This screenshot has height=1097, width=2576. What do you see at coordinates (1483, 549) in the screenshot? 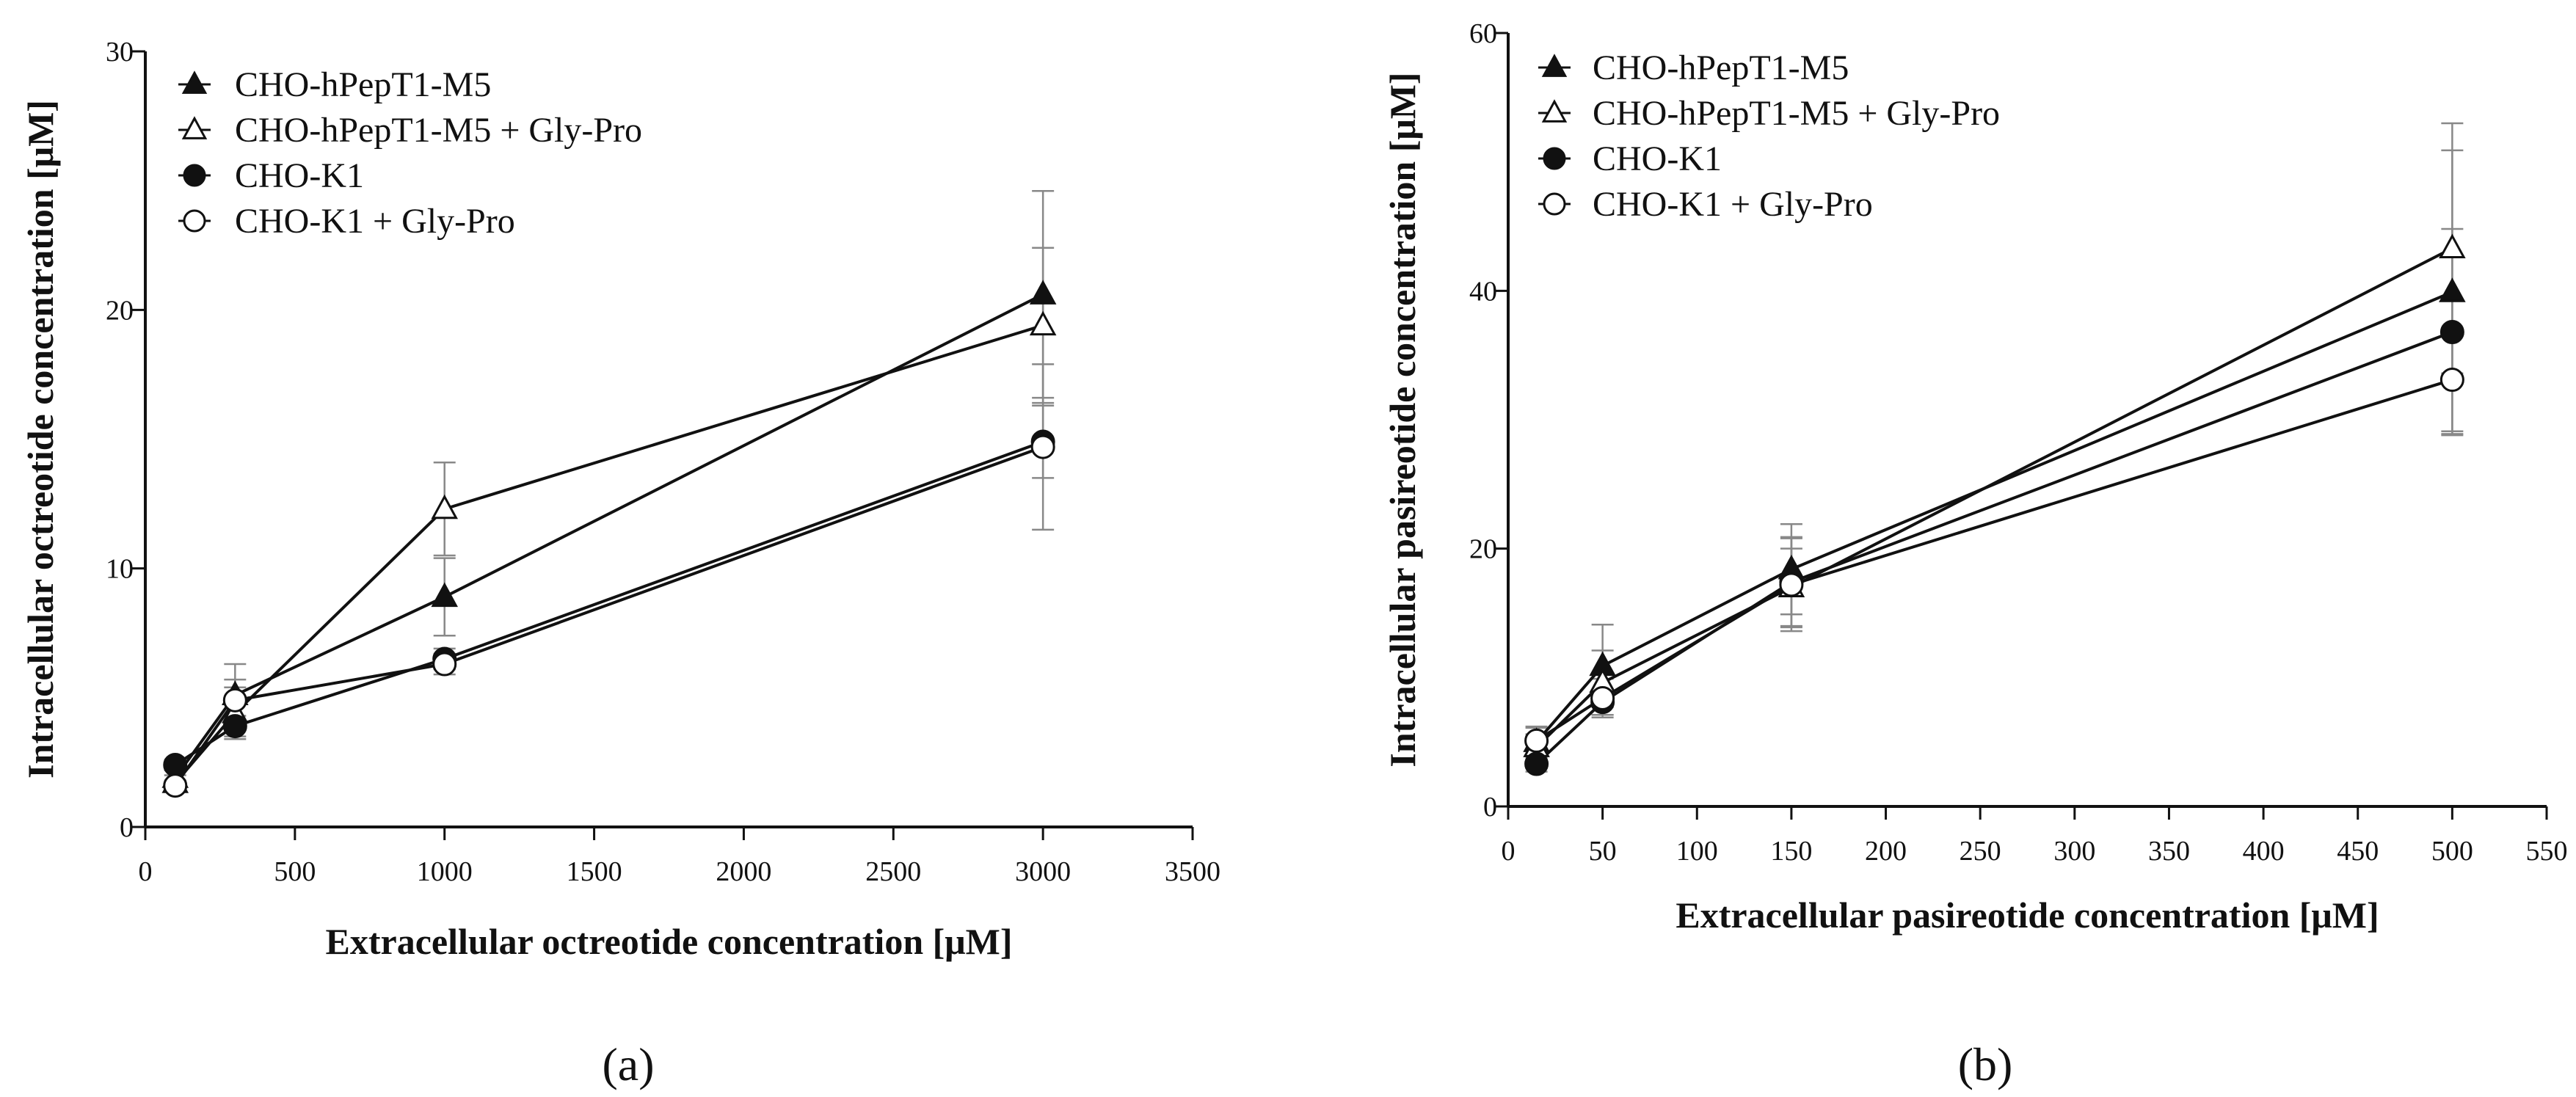
I see `chart-b-y-tick-label-1: 20` at bounding box center [1483, 549].